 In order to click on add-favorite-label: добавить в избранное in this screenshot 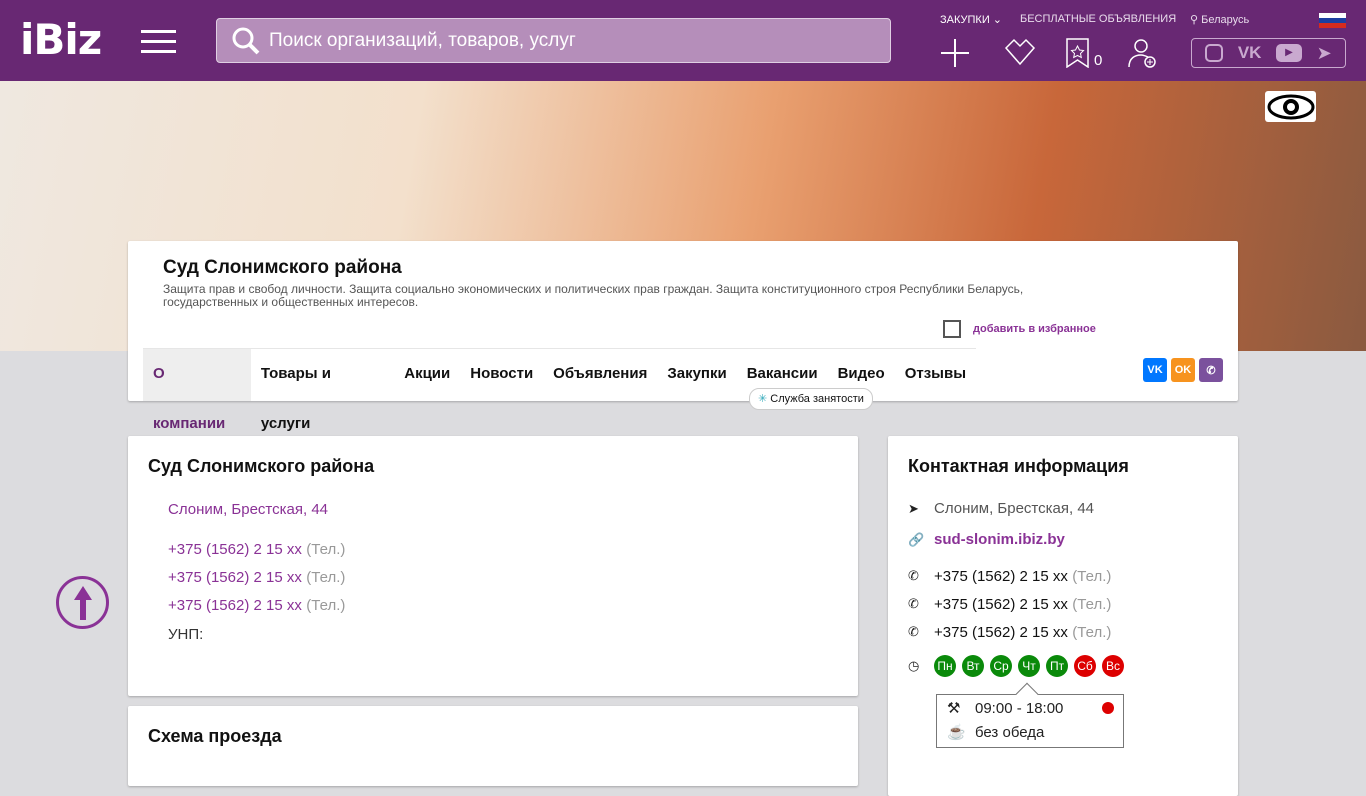, I will do `click(1034, 329)`.